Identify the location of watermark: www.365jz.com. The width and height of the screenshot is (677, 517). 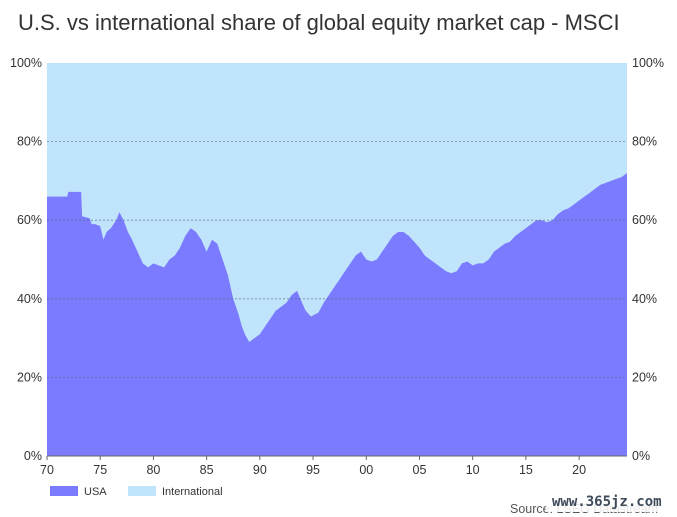
(610, 501).